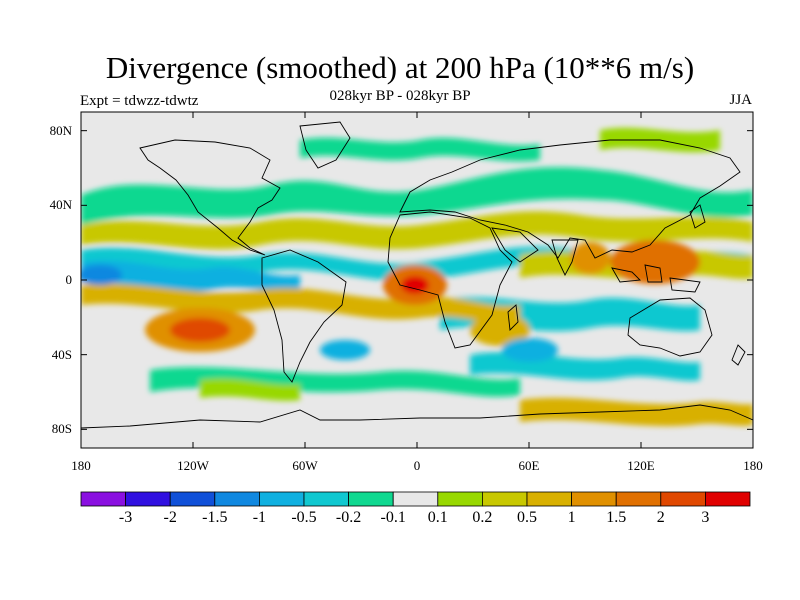 The height and width of the screenshot is (600, 800). What do you see at coordinates (170, 517) in the screenshot?
I see `colorbar-label: -2` at bounding box center [170, 517].